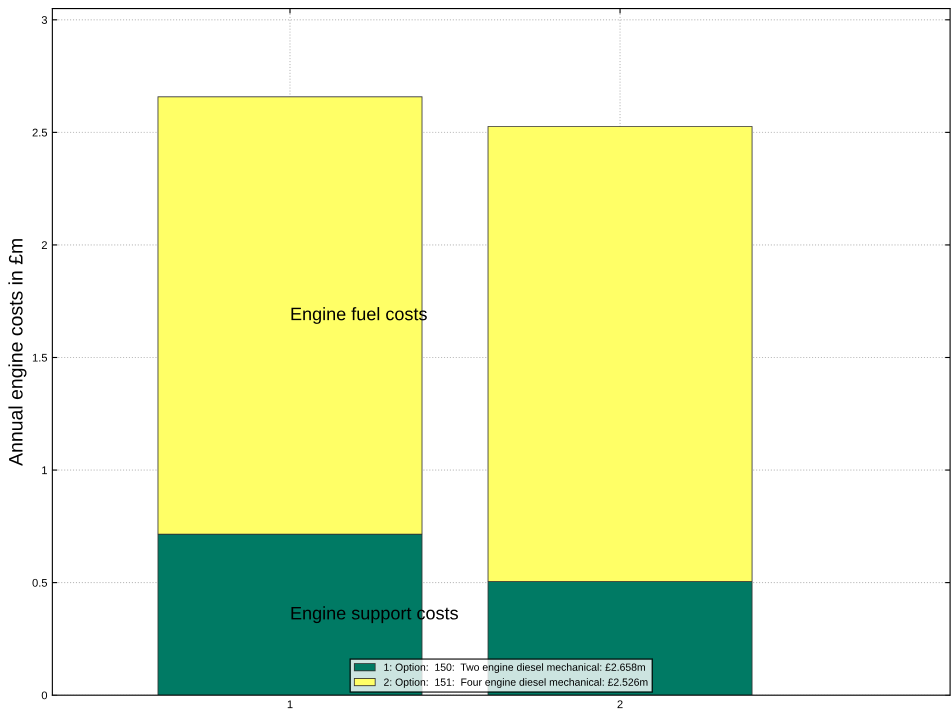 Image resolution: width=952 pixels, height=713 pixels. I want to click on legend-label: 1: Option: 150: Two engine diesel mechanical: £2.658m, so click(514, 668).